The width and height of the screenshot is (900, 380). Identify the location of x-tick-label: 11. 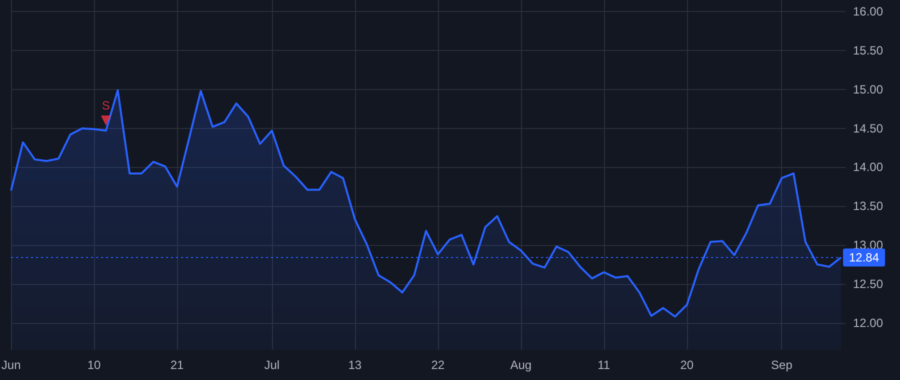
(604, 365).